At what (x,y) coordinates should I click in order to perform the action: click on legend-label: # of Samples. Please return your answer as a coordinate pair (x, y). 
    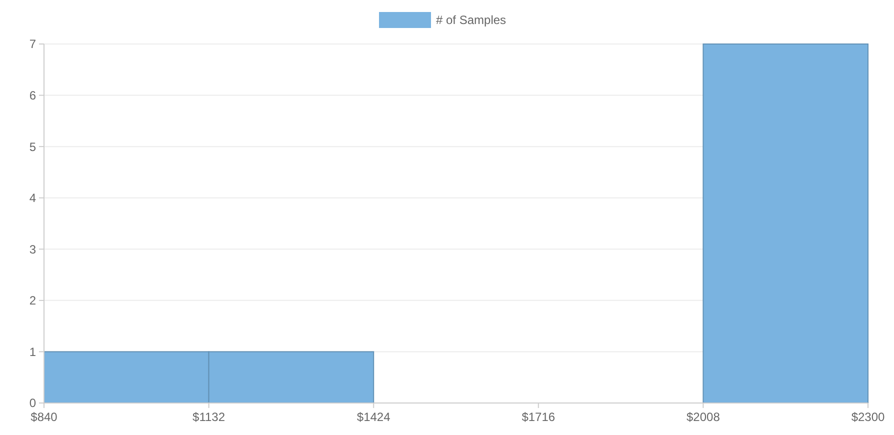
    Looking at the image, I should click on (471, 20).